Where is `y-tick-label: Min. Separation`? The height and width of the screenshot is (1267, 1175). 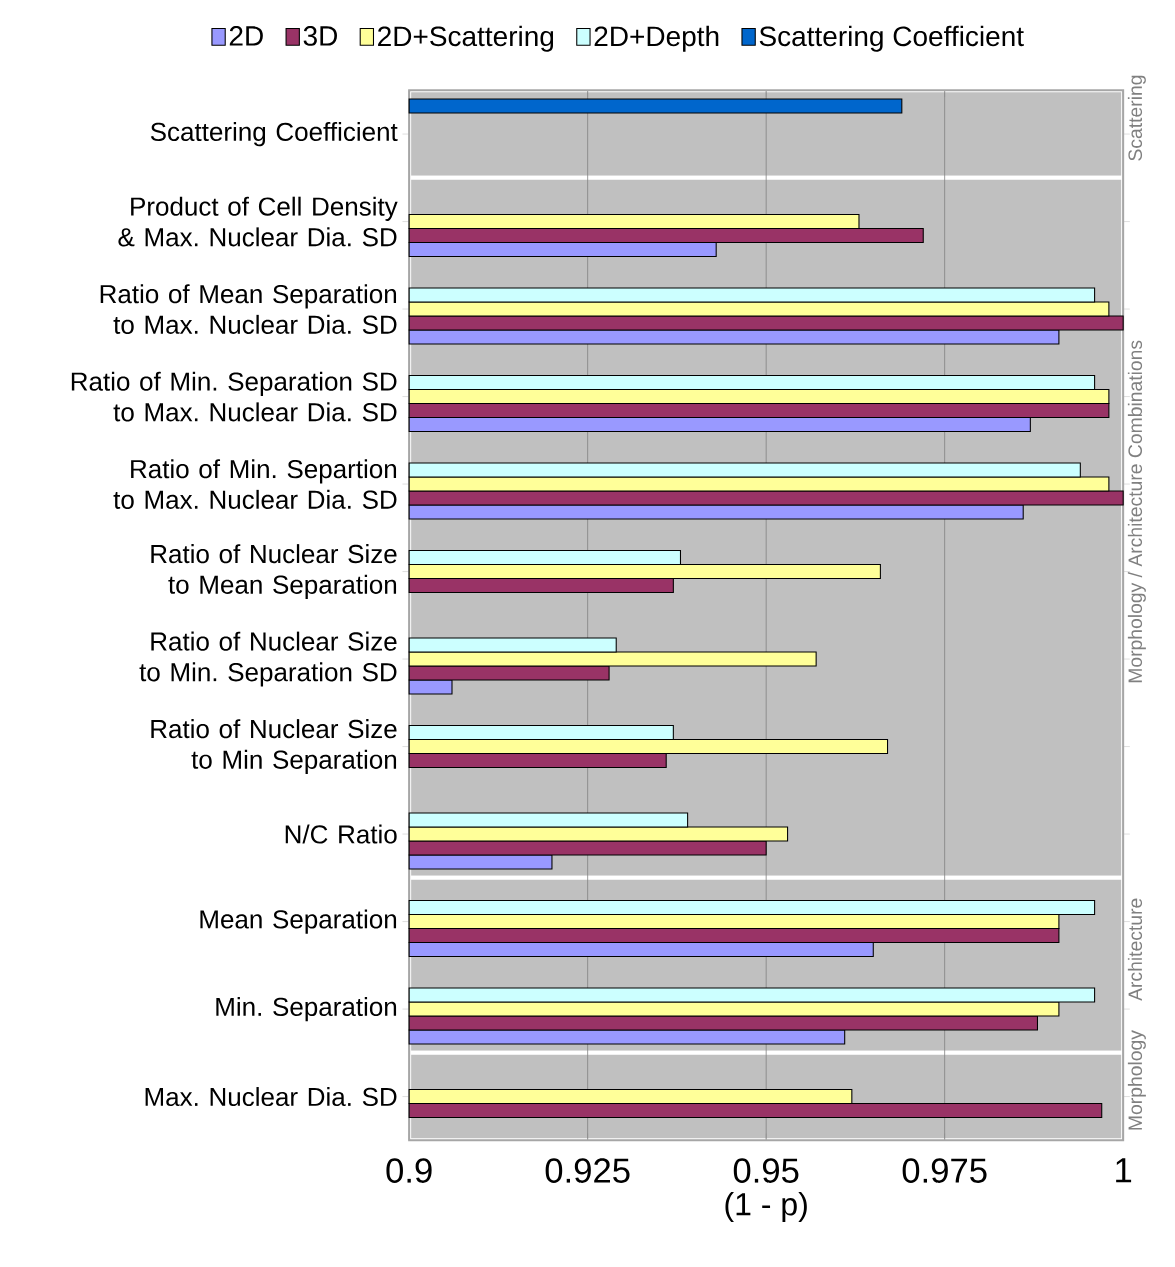
y-tick-label: Min. Separation is located at coordinates (306, 1009).